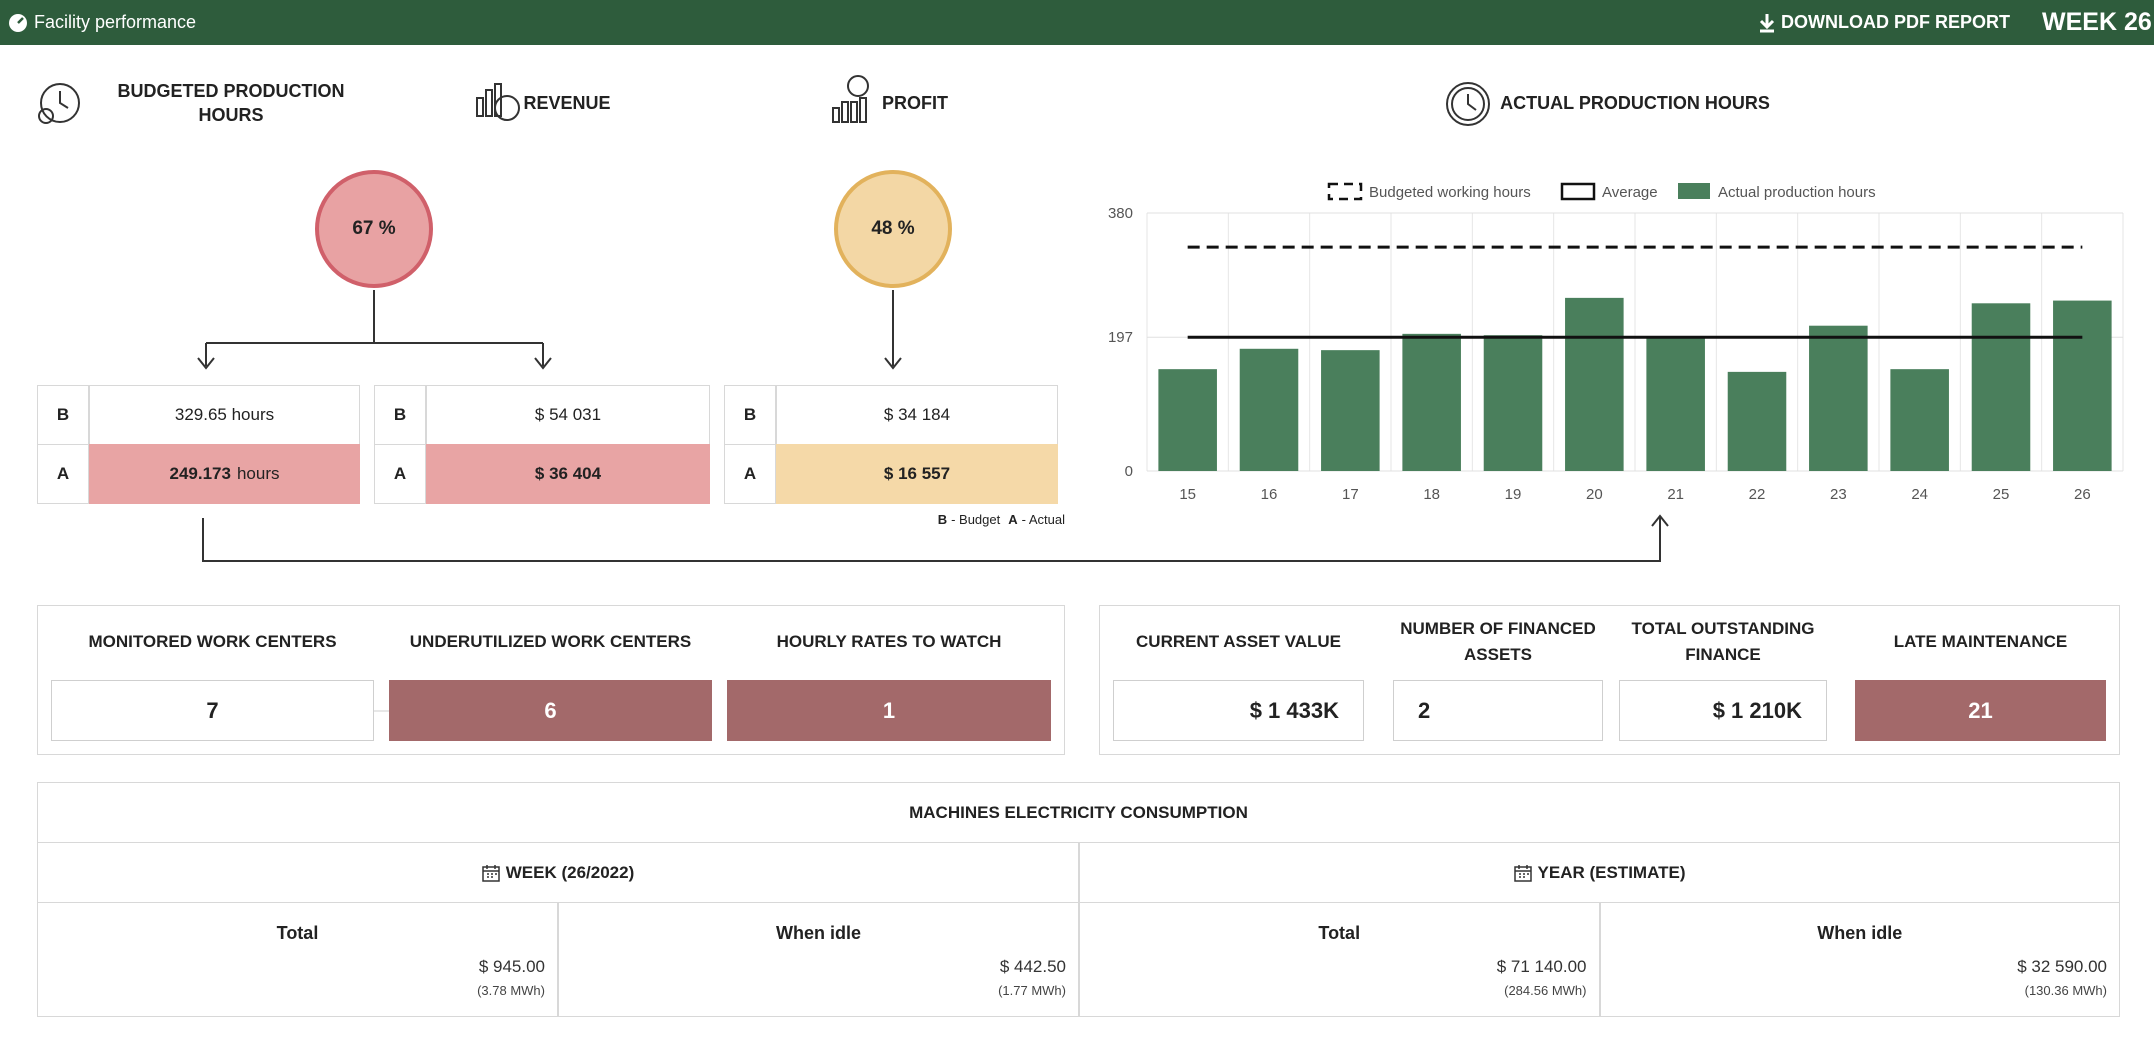 This screenshot has width=2154, height=1042. I want to click on note-key: A, so click(1013, 519).